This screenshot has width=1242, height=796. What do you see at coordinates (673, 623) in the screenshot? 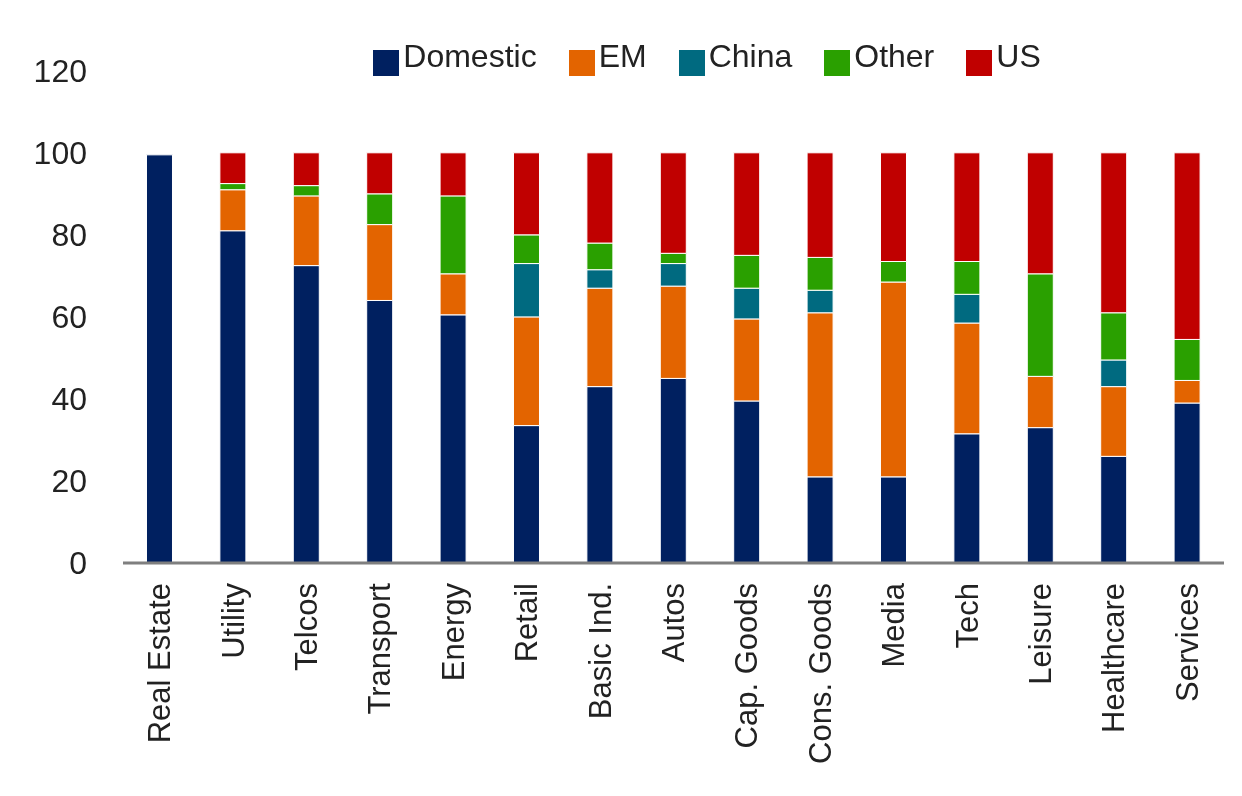
I see `x-tick-label: Autos` at bounding box center [673, 623].